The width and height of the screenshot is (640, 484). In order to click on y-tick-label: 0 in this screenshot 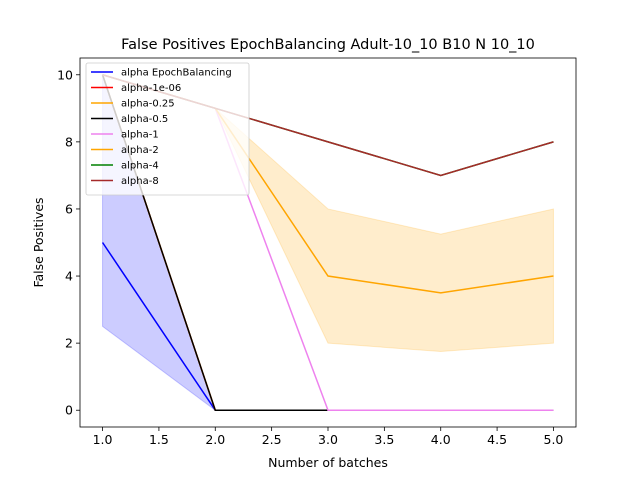, I will do `click(69, 410)`.